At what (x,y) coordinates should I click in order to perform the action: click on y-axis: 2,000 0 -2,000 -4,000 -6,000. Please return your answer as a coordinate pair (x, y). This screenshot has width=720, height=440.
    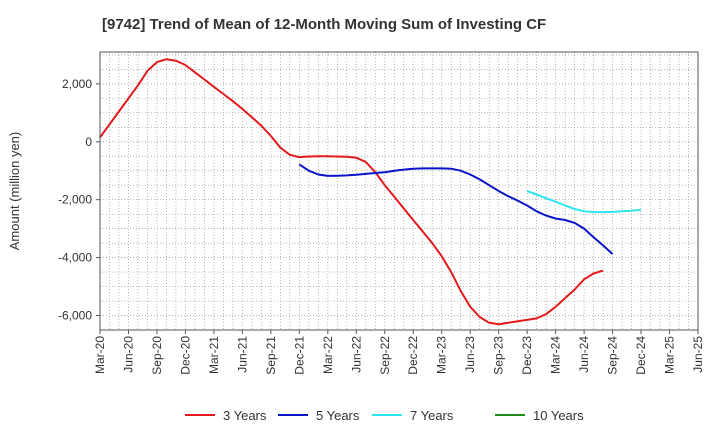
    Looking at the image, I should click on (79, 200).